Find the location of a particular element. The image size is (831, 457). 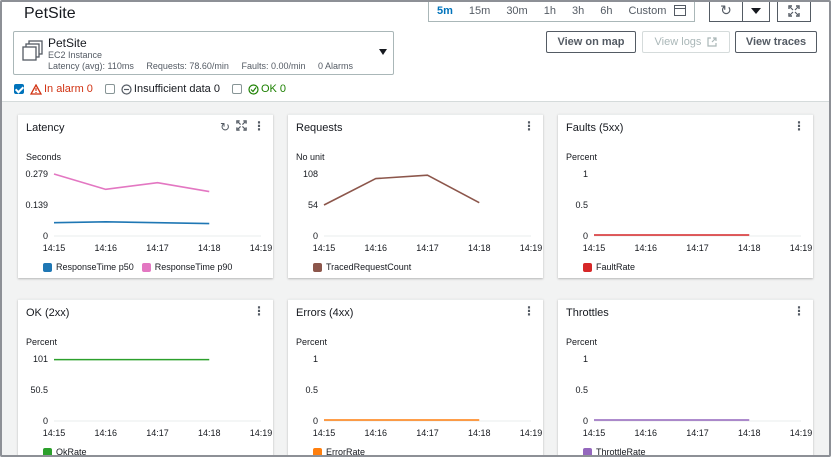

legend-item-errorrate: ErrorRate is located at coordinates (339, 452).